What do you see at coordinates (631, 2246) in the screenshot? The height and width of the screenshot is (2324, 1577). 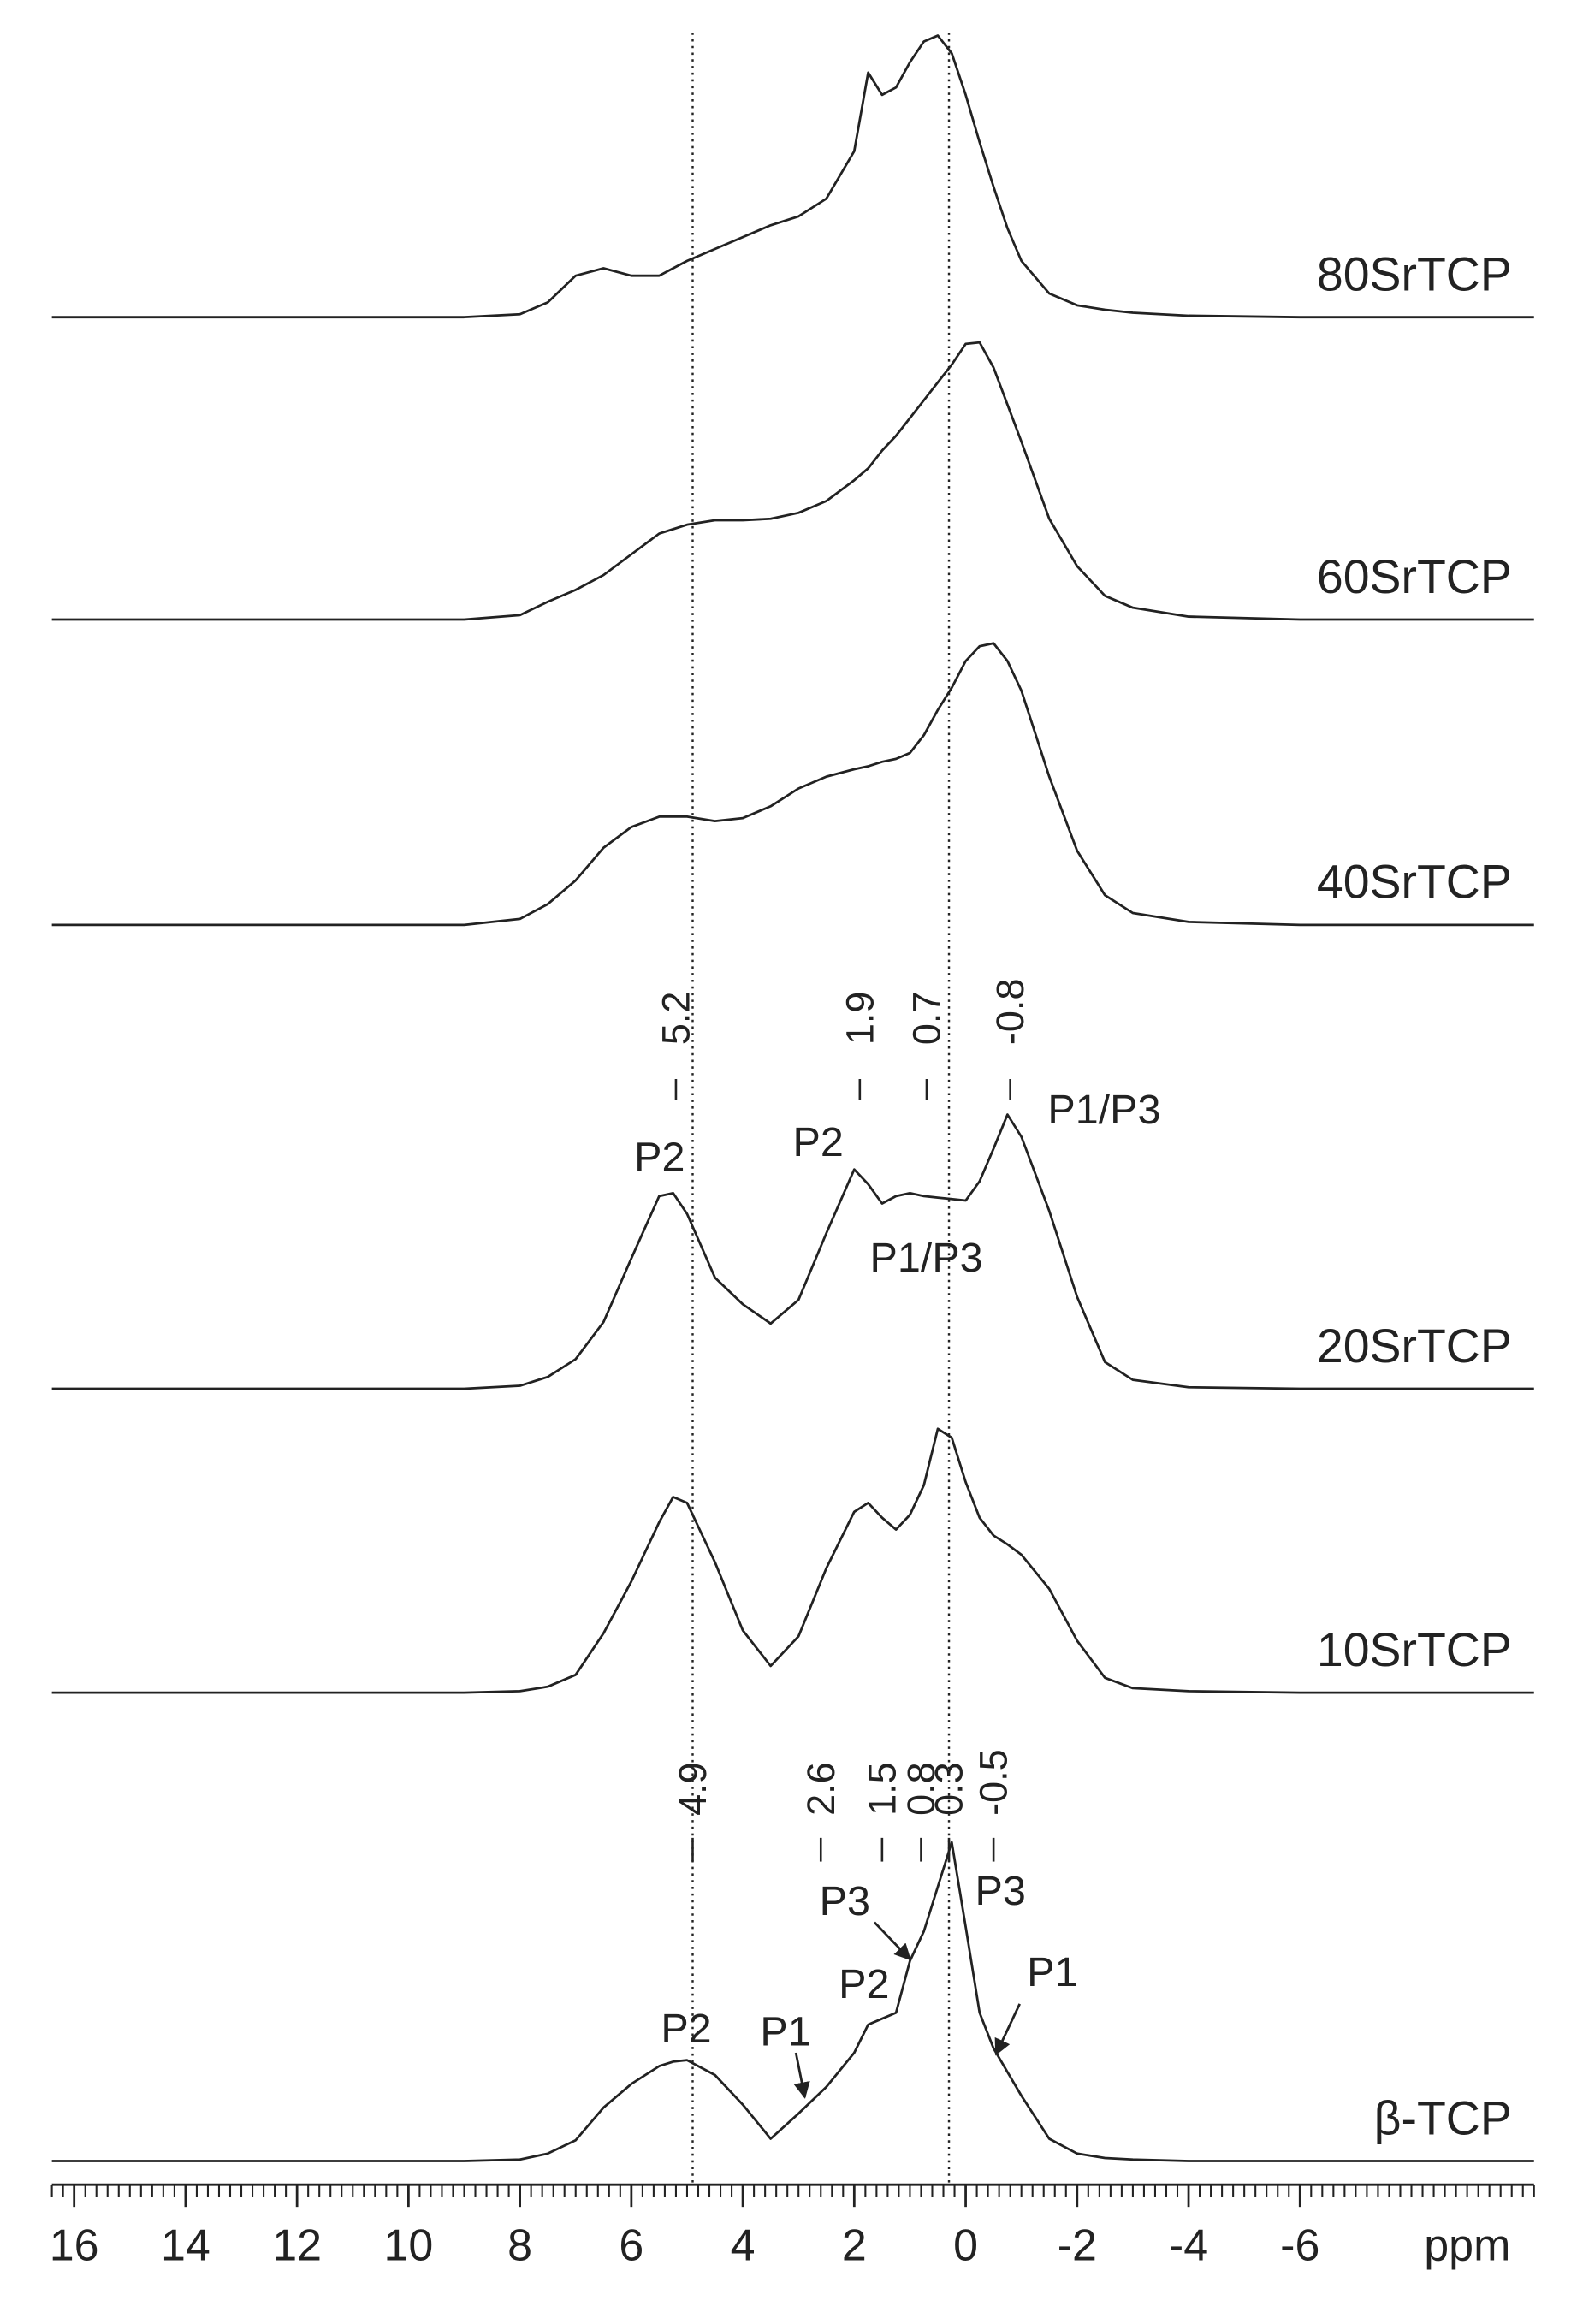 I see `x-tick-label: 6` at bounding box center [631, 2246].